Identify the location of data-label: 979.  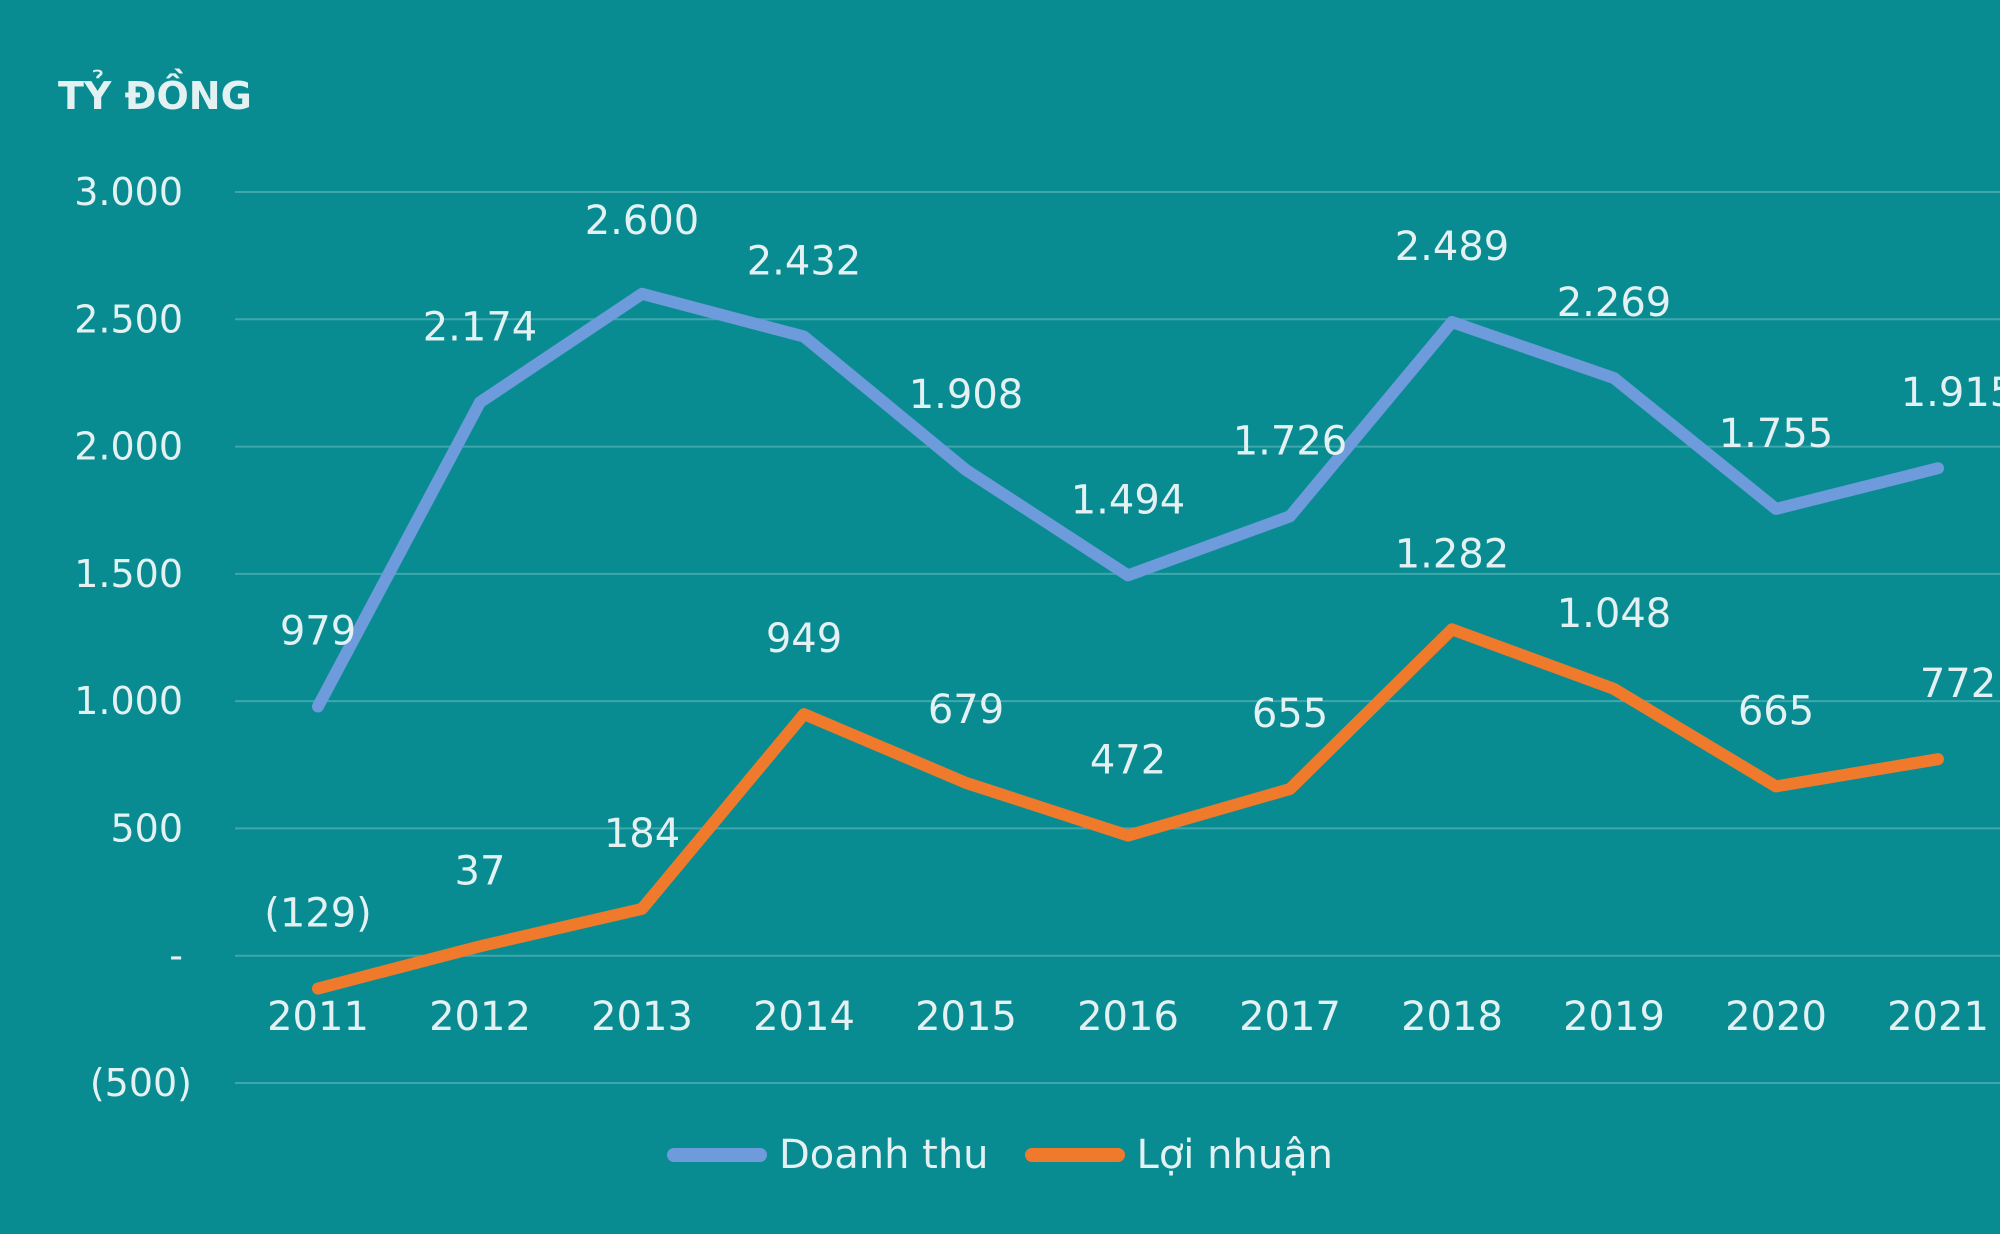
(318, 631).